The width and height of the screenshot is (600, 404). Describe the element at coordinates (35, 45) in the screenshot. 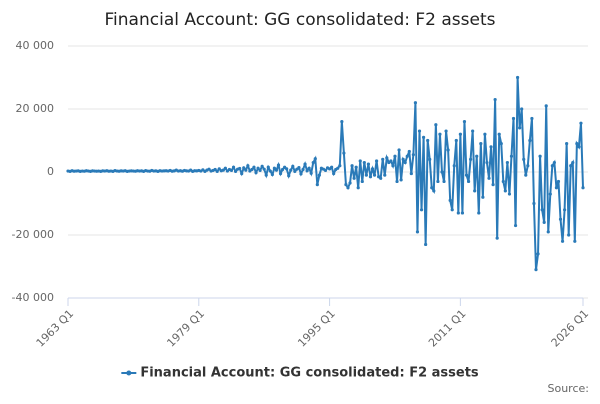

I see `y-tick-label: 40 000` at that location.